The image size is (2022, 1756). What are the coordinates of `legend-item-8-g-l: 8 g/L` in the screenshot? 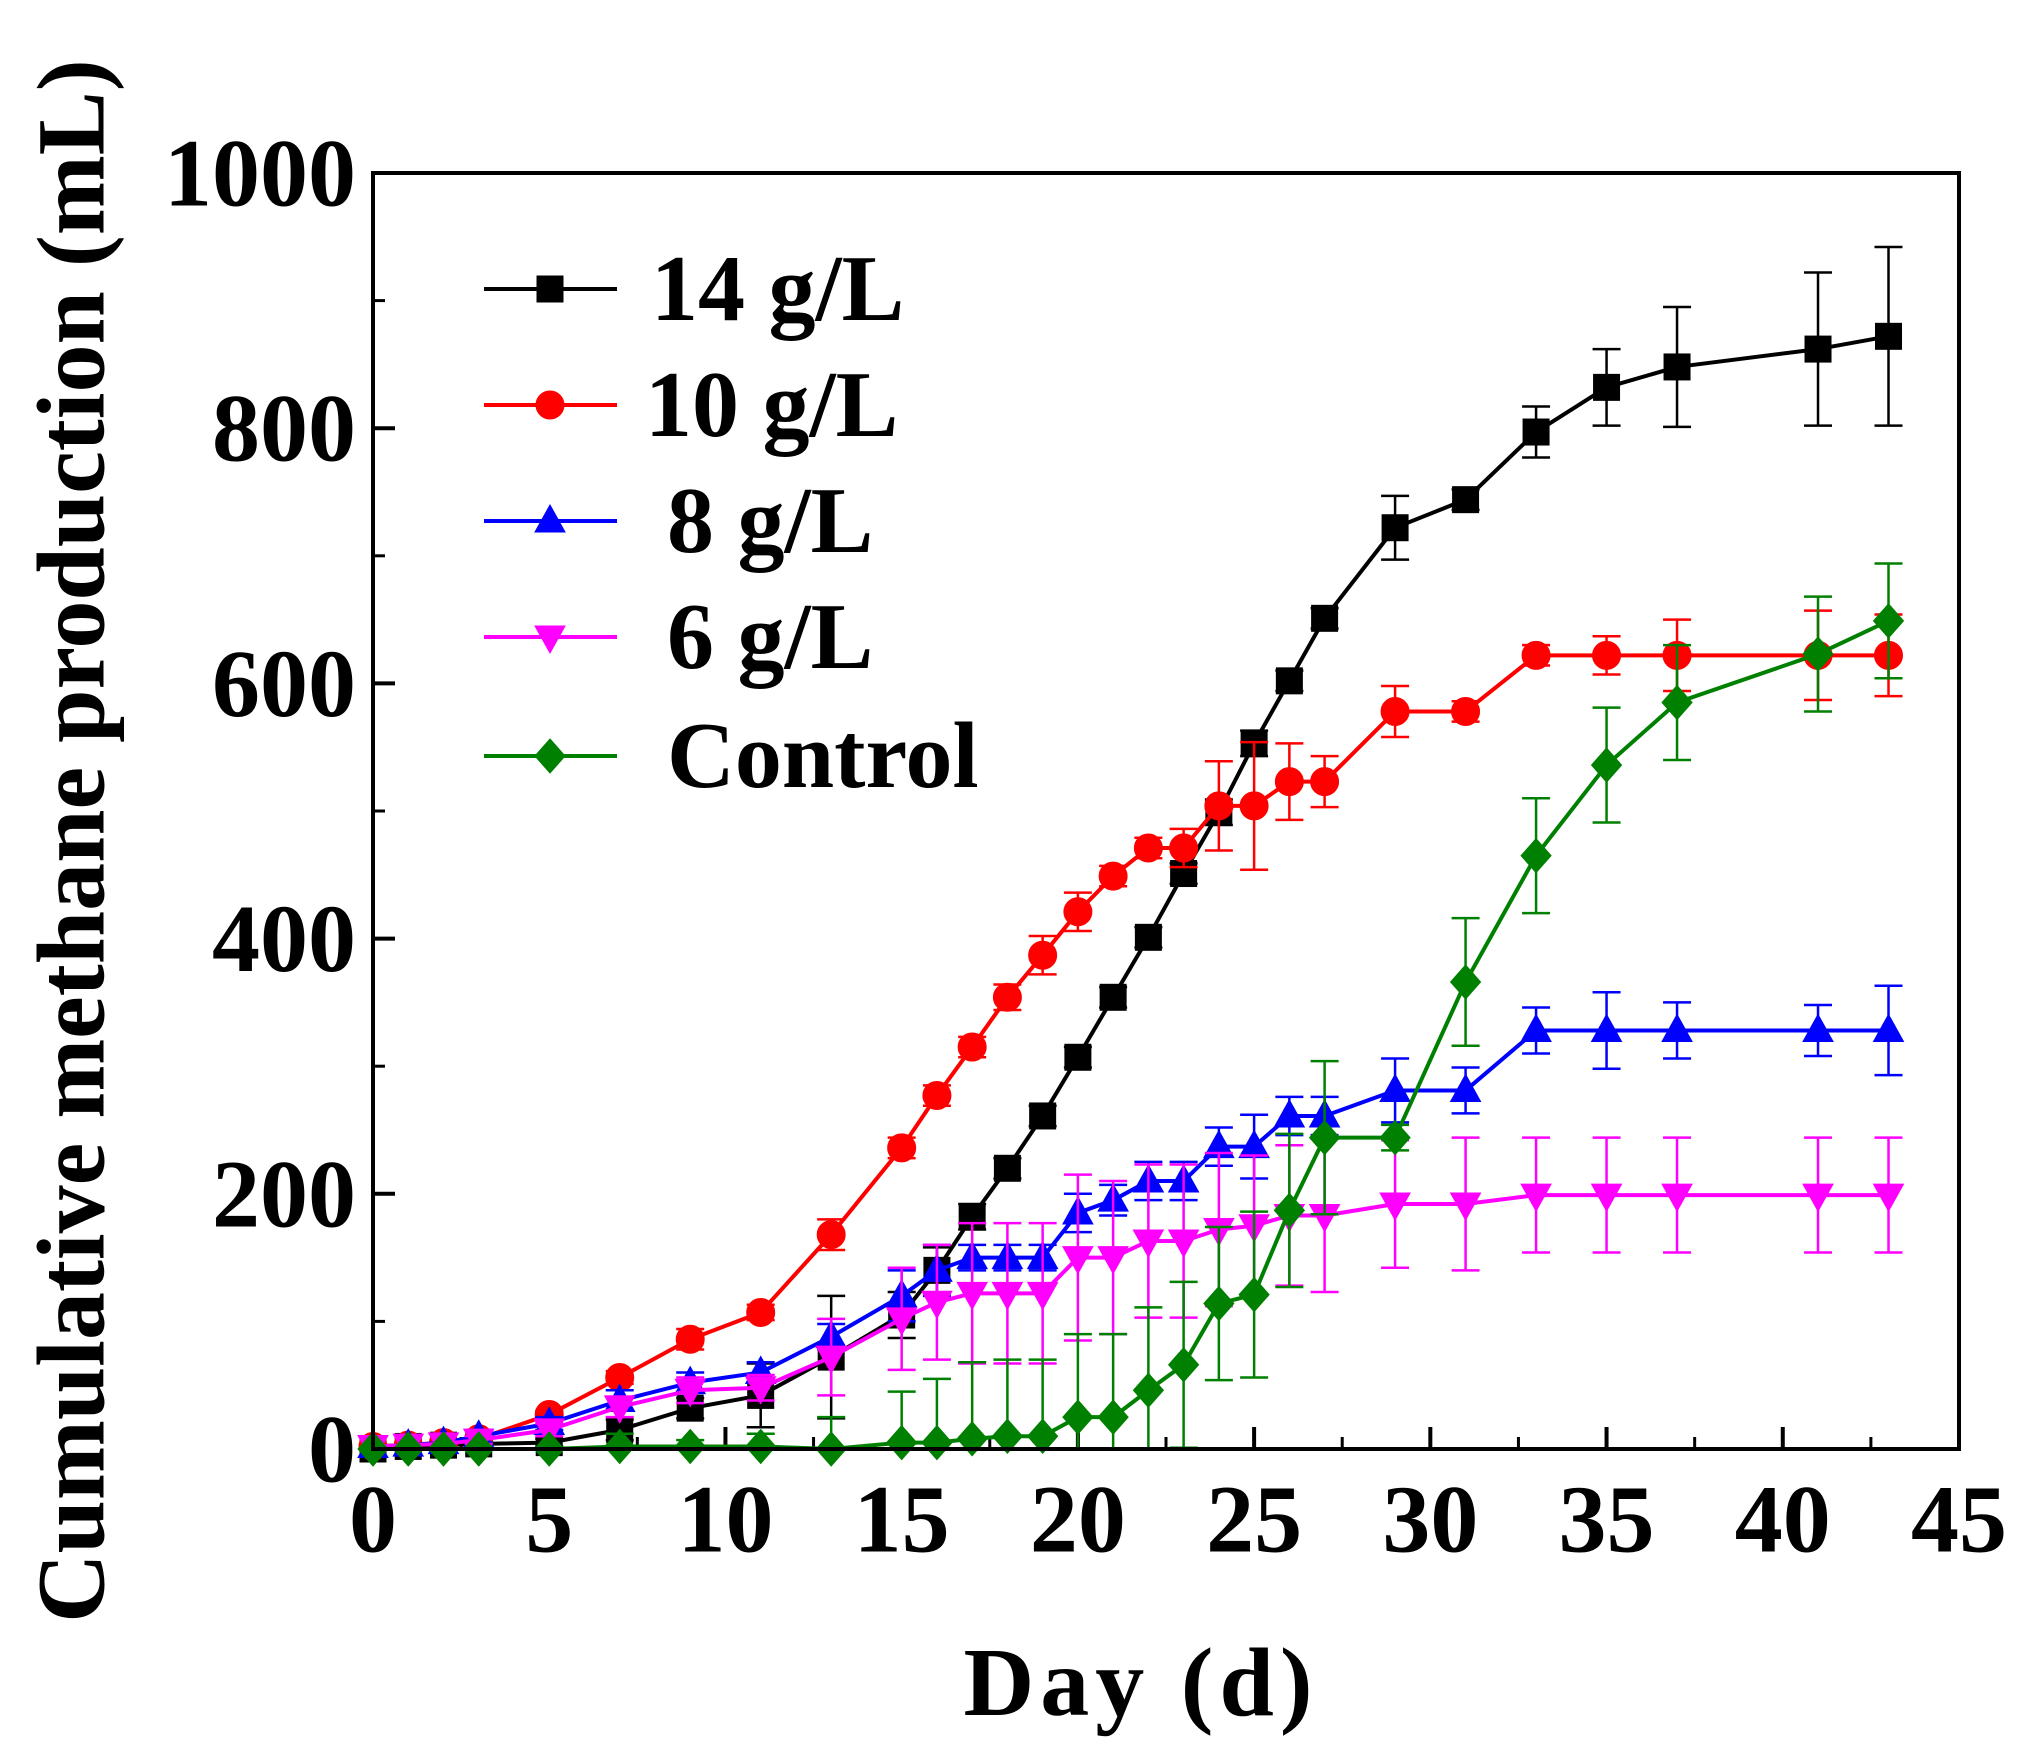 It's located at (678, 521).